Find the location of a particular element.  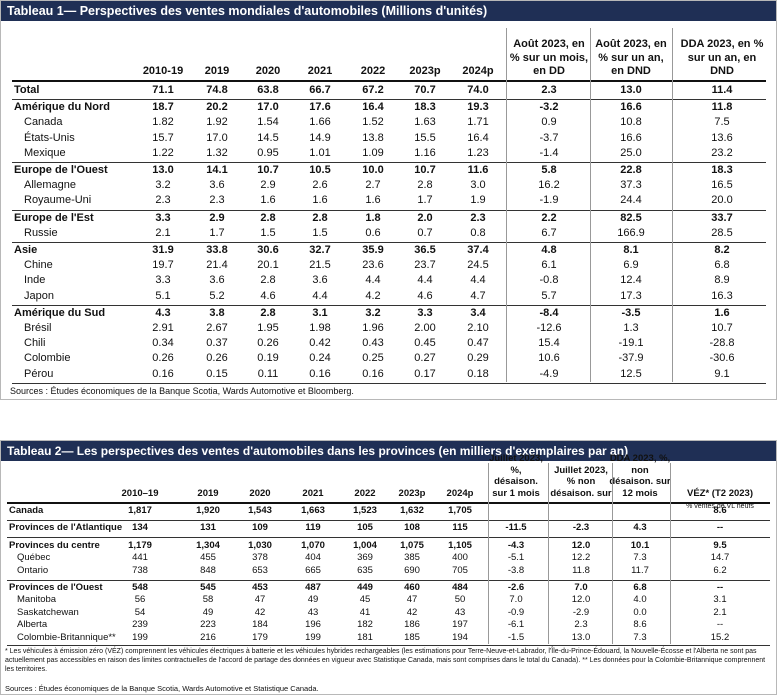

cell: 196 is located at coordinates (313, 625).